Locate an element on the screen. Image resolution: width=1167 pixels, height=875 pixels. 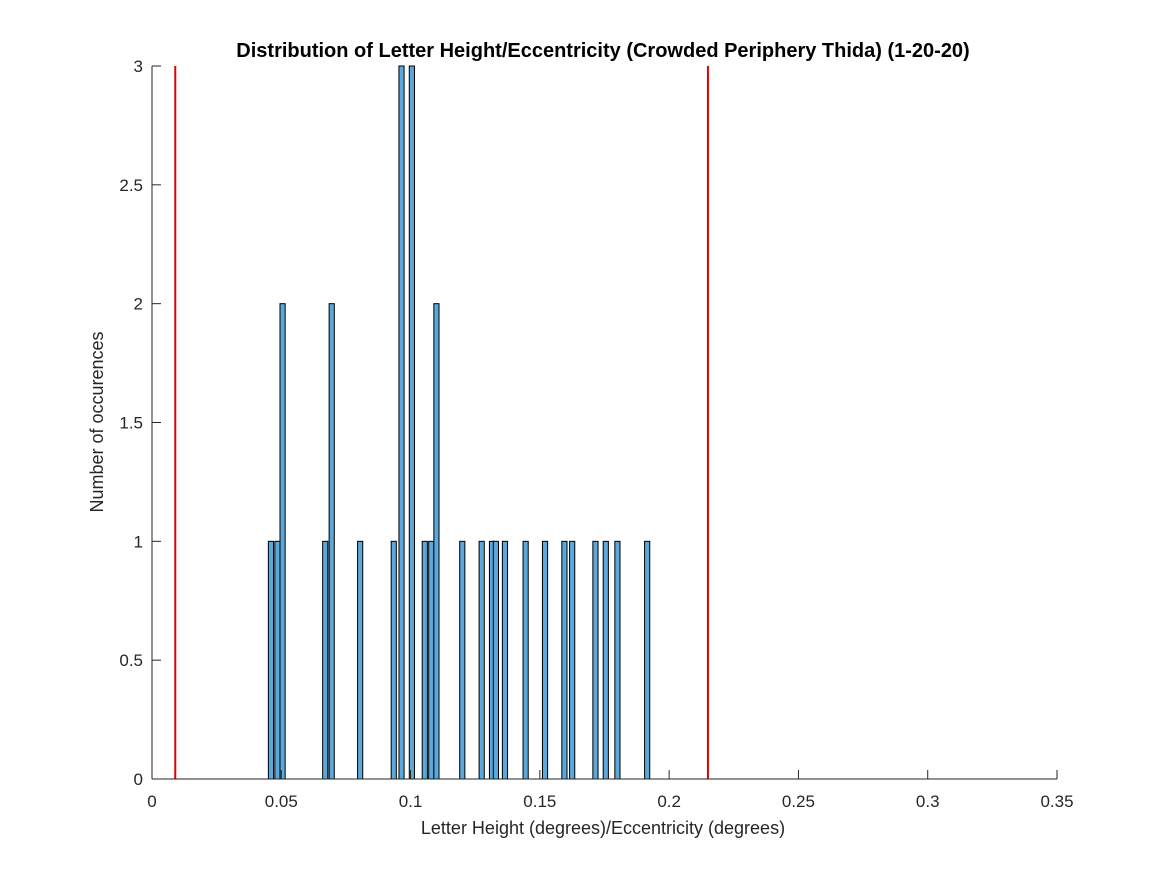
y-tick-label-6: 2.5 is located at coordinates (131, 185).